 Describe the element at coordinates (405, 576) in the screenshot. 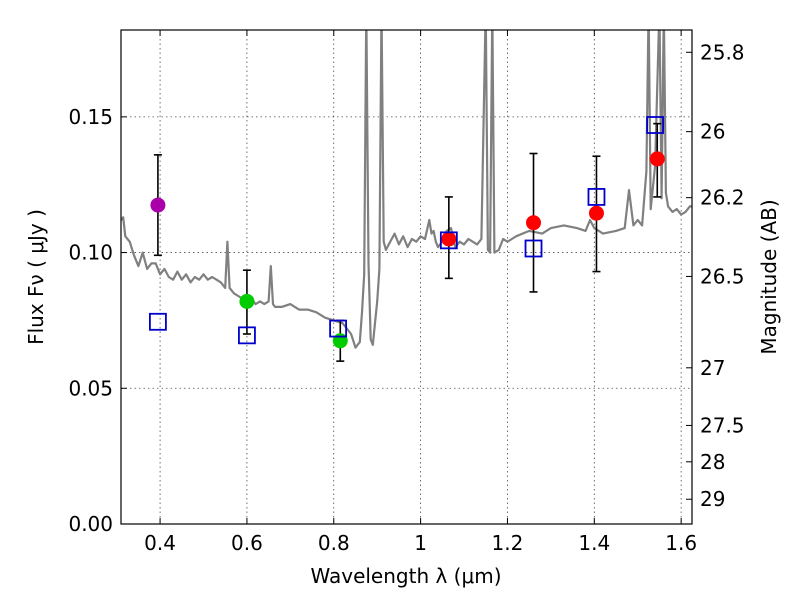

I see `x-axis-label: Wavelength λ (μm)` at that location.